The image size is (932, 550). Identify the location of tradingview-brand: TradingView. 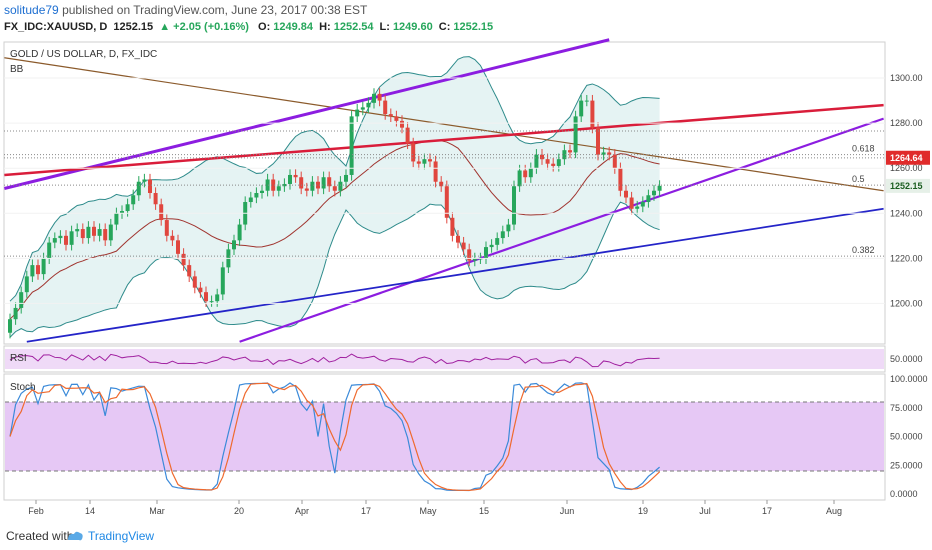
(121, 536).